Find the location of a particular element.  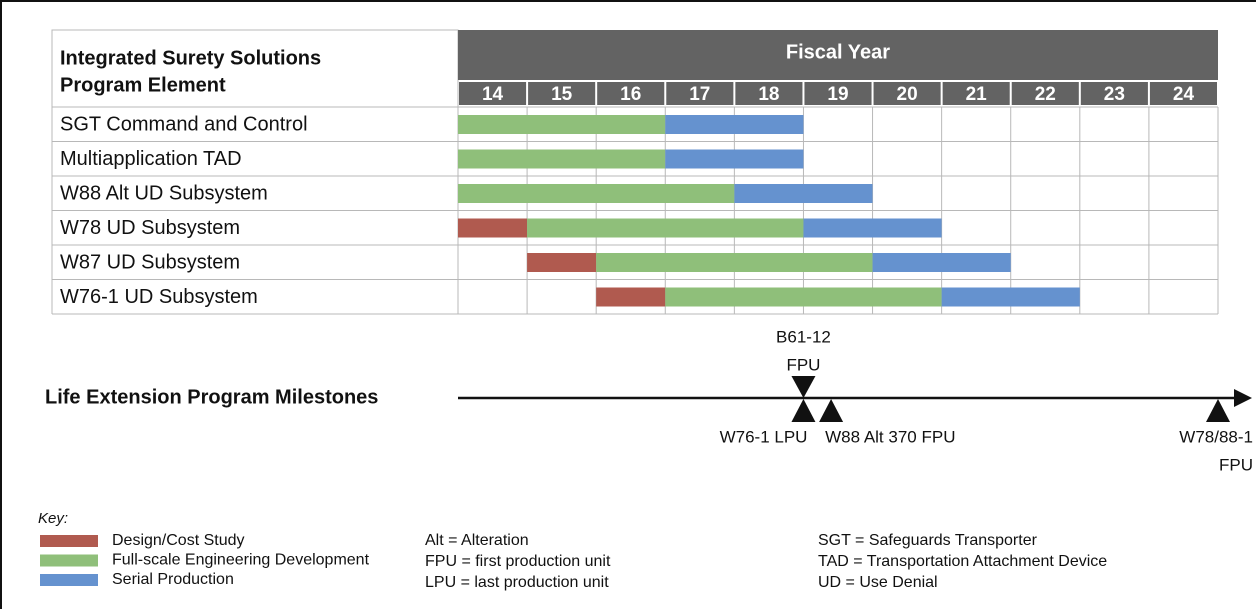

header-bar is located at coordinates (838, 55).